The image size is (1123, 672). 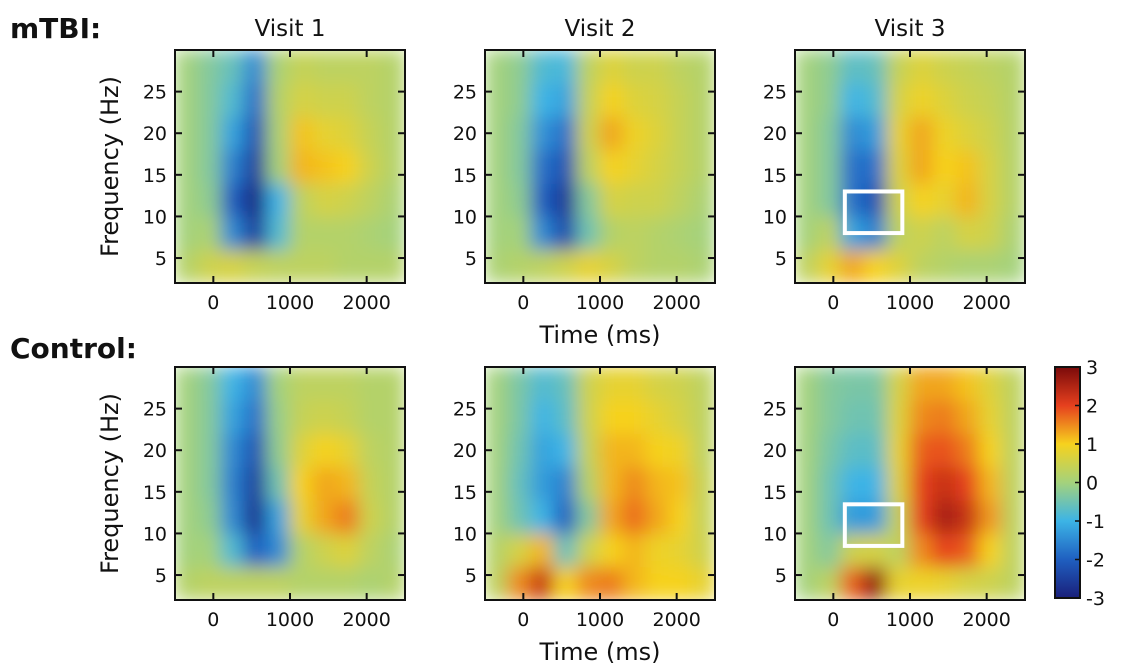 What do you see at coordinates (986, 620) in the screenshot?
I see `x-tick-label: 2000` at bounding box center [986, 620].